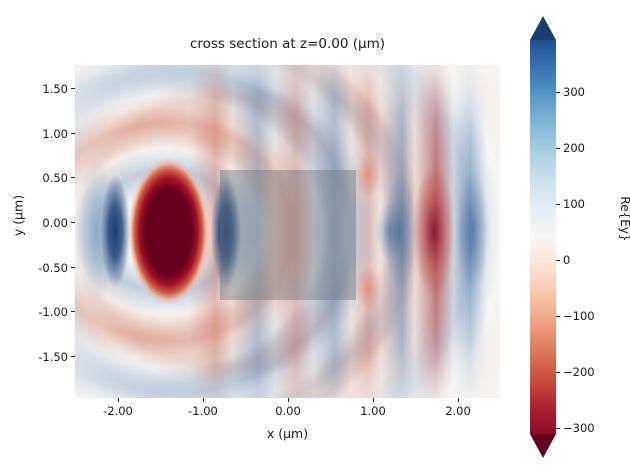 The height and width of the screenshot is (470, 630). Describe the element at coordinates (574, 92) in the screenshot. I see `colorbar-tick-label: 300` at that location.